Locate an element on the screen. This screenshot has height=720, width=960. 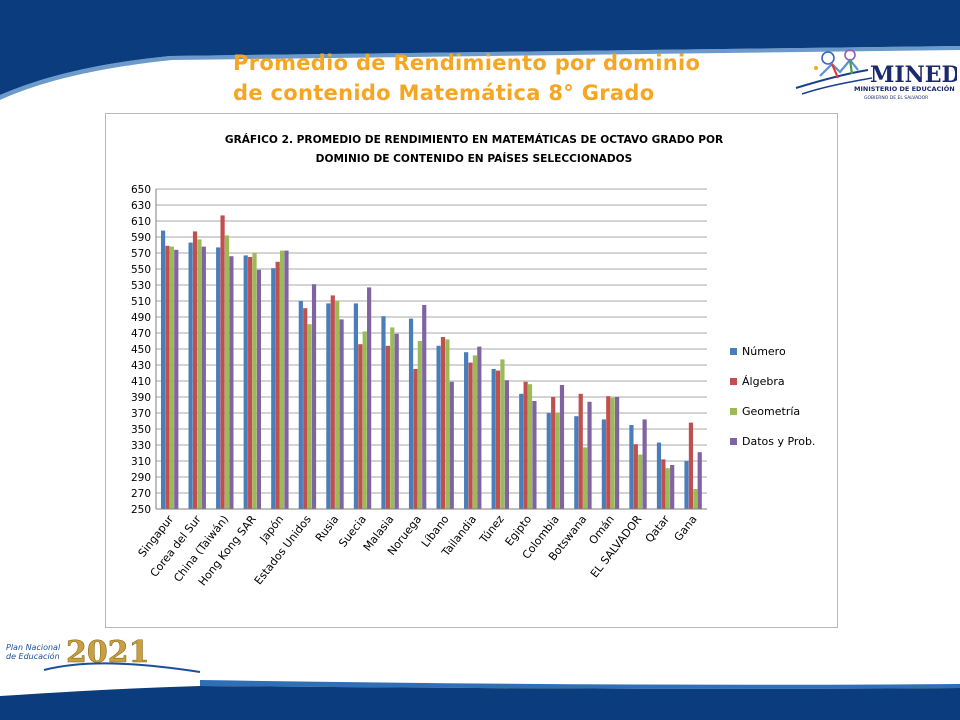
bottom-band-highlight is located at coordinates (580, 684).